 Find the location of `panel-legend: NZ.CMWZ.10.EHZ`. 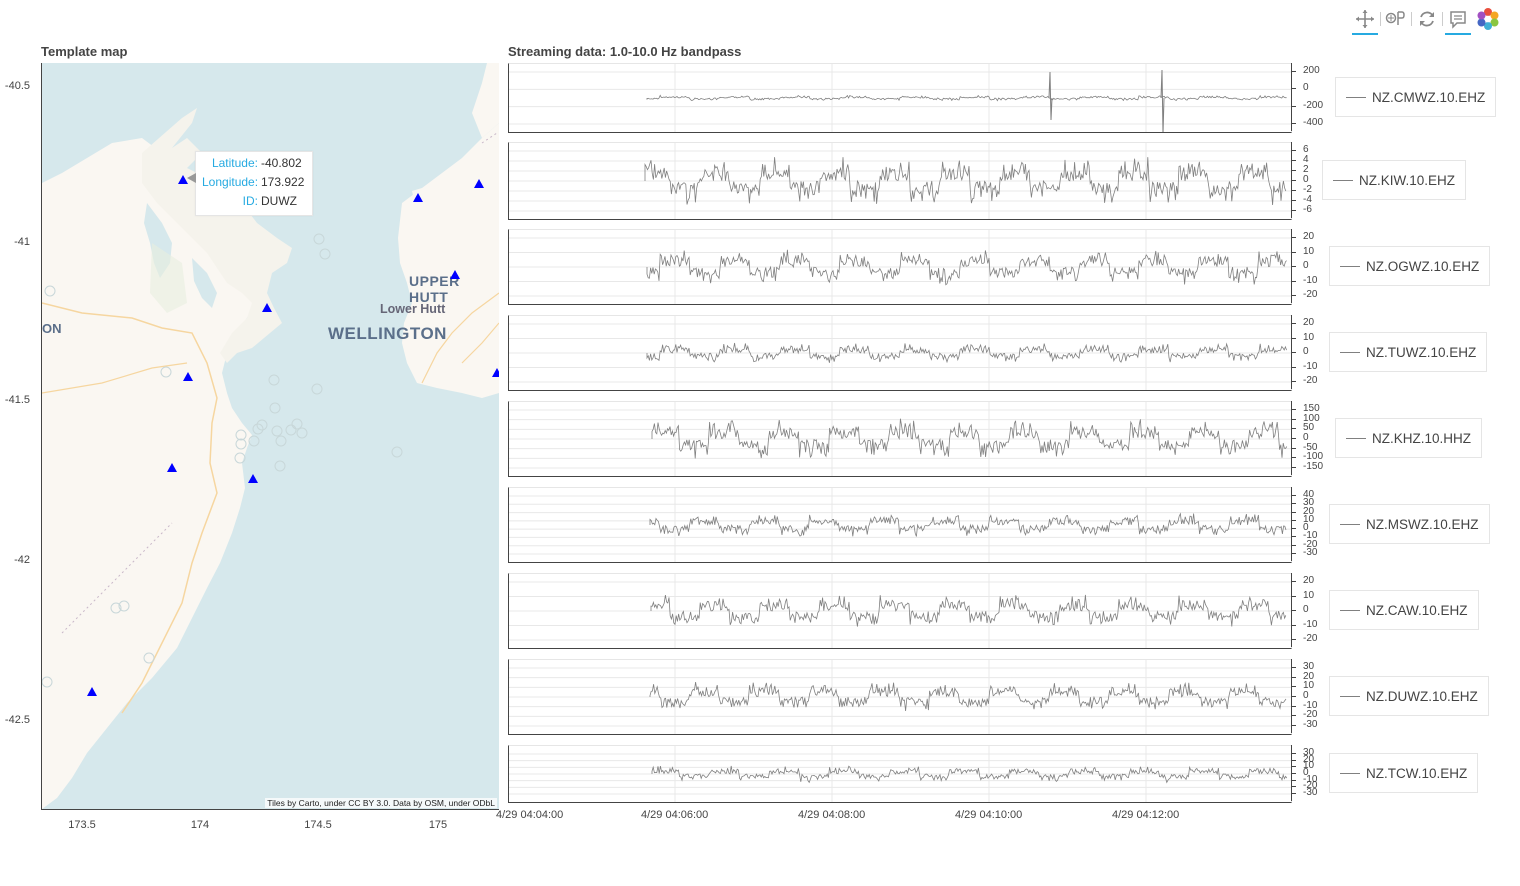

panel-legend: NZ.CMWZ.10.EHZ is located at coordinates (1416, 97).